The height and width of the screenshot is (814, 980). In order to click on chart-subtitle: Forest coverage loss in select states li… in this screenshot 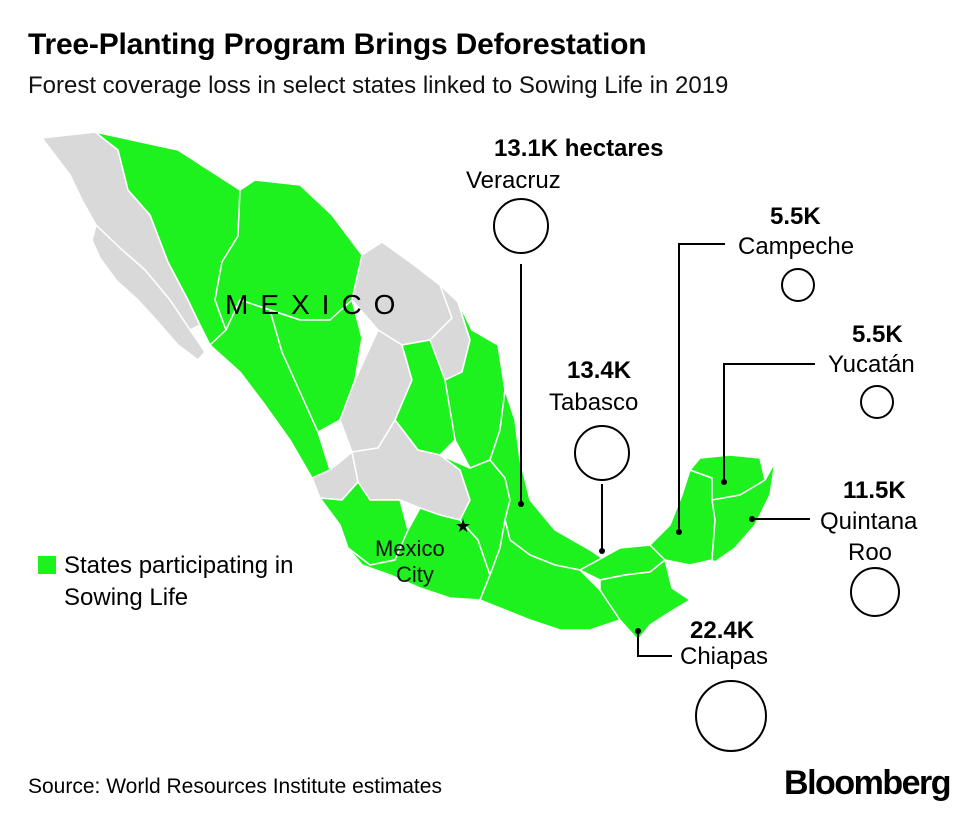, I will do `click(378, 85)`.